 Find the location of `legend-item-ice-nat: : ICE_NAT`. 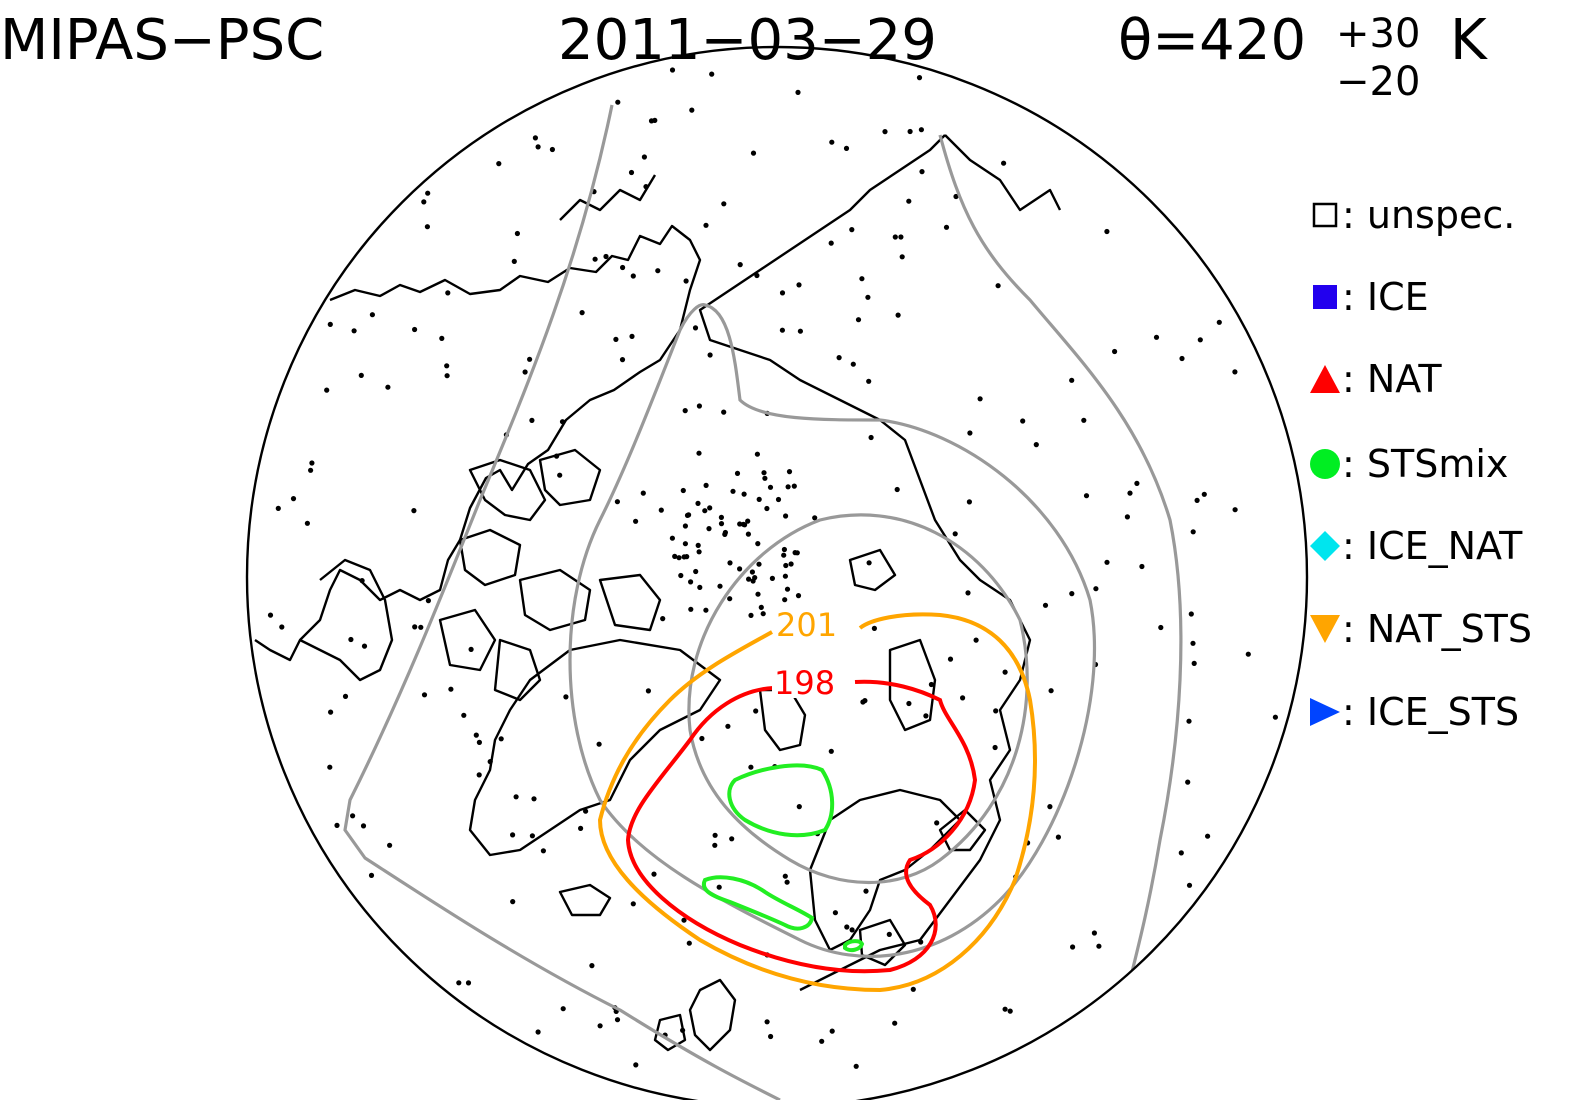

legend-item-ice-nat: : ICE_NAT is located at coordinates (1415, 546).